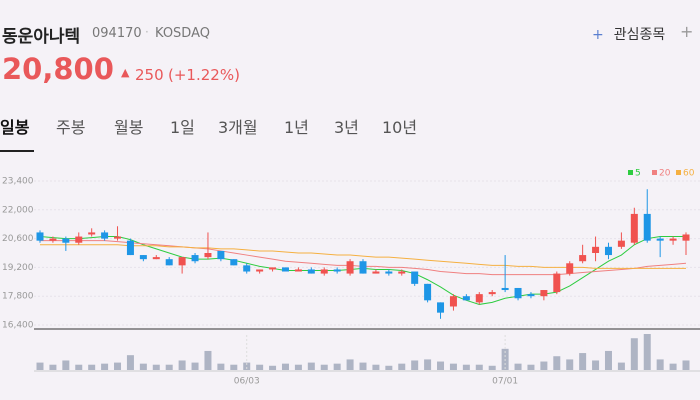  What do you see at coordinates (247, 382) in the screenshot?
I see `x-tick-label: 06/03` at bounding box center [247, 382].